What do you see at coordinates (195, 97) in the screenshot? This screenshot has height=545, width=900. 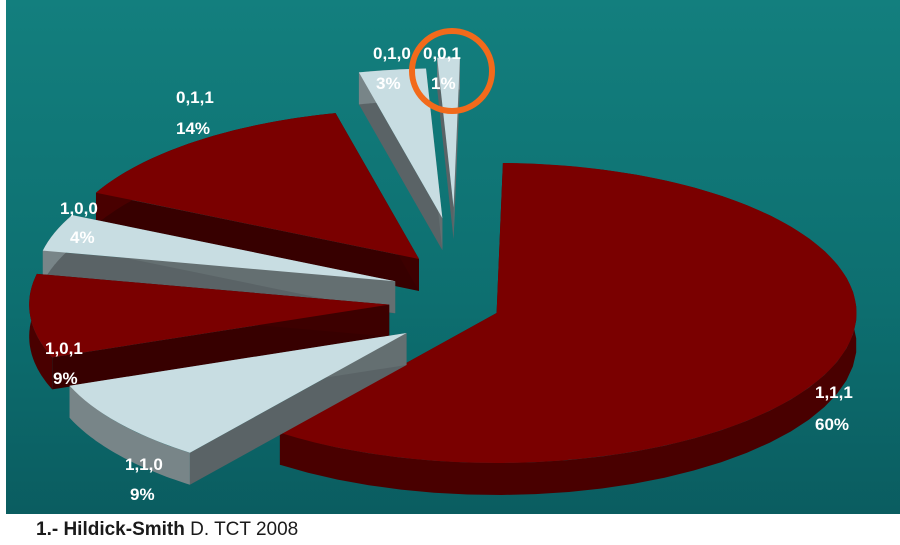 I see `label-011-name: 0,1,1` at bounding box center [195, 97].